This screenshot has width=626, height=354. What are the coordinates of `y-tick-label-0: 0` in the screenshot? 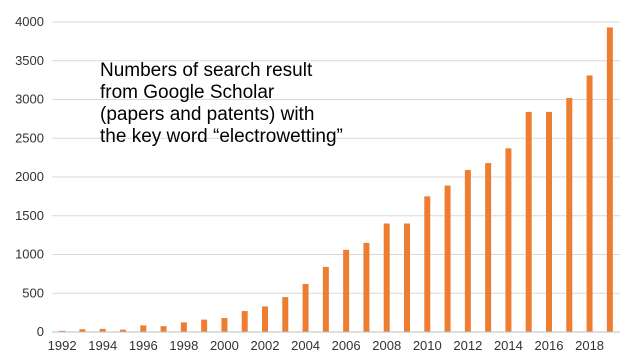 It's located at (40, 331).